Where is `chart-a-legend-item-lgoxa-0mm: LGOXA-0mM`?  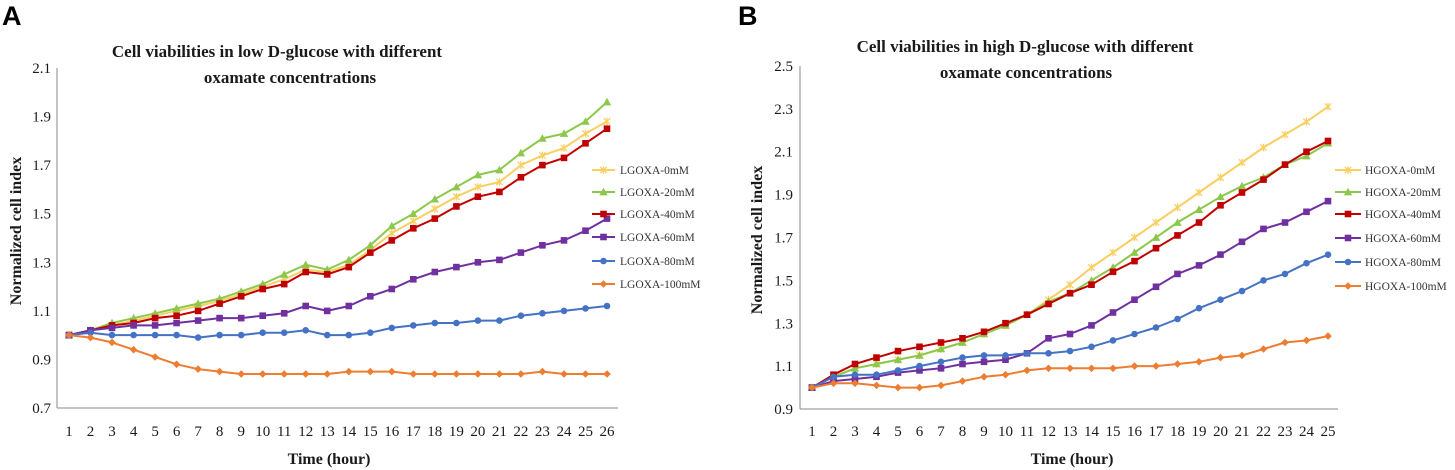
chart-a-legend-item-lgoxa-0mm: LGOXA-0mM is located at coordinates (640, 171).